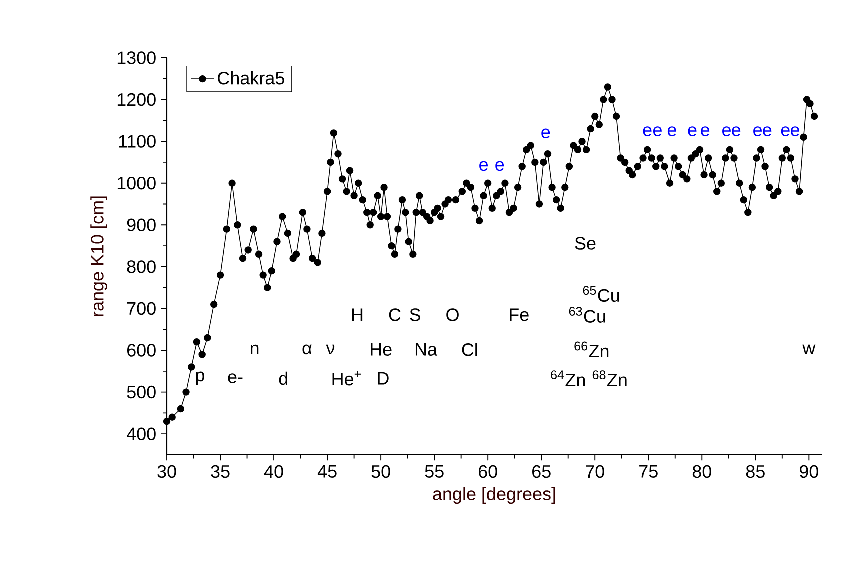 This screenshot has height=577, width=866. Describe the element at coordinates (755, 471) in the screenshot. I see `x-tick-label: 85` at that location.